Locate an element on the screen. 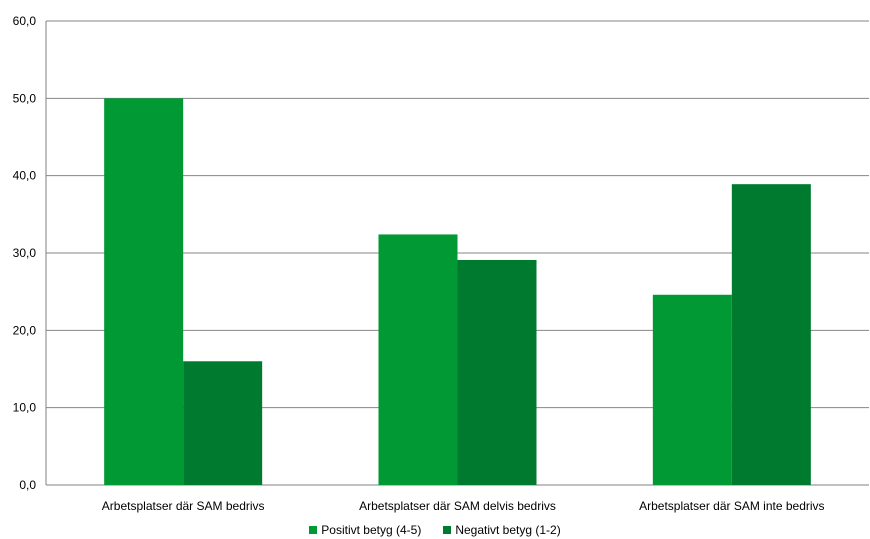 This screenshot has height=539, width=870. legend-swatch-positive is located at coordinates (313, 530).